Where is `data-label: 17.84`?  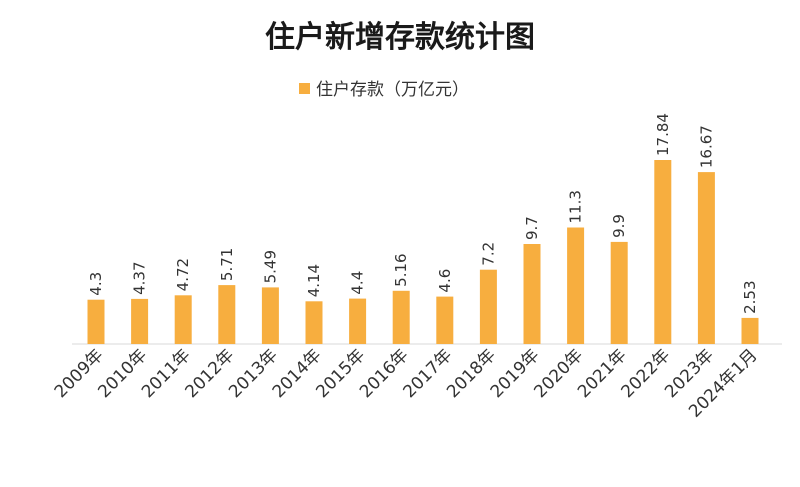
data-label: 17.84 is located at coordinates (663, 134).